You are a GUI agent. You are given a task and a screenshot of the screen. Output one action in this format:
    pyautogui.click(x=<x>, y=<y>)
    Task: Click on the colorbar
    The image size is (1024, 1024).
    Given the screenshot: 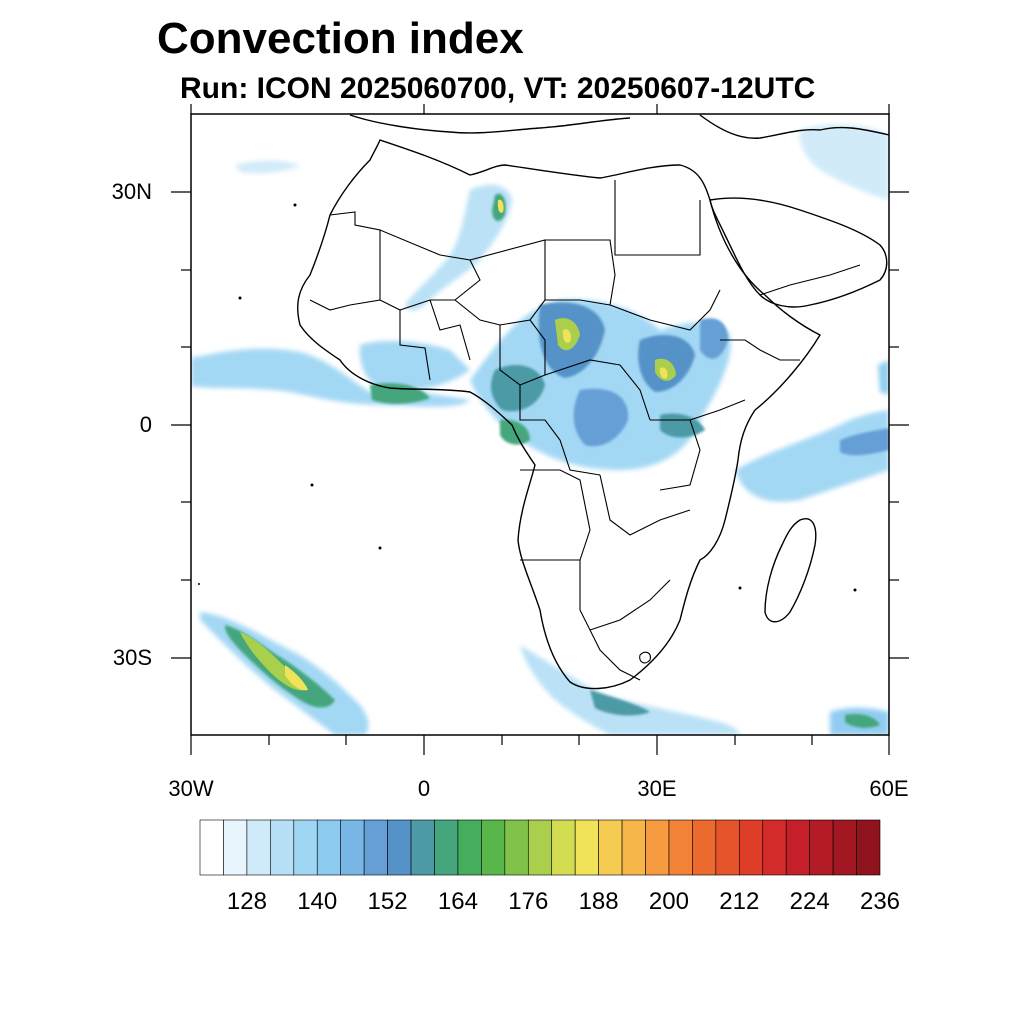 What is the action you would take?
    pyautogui.click(x=540, y=847)
    